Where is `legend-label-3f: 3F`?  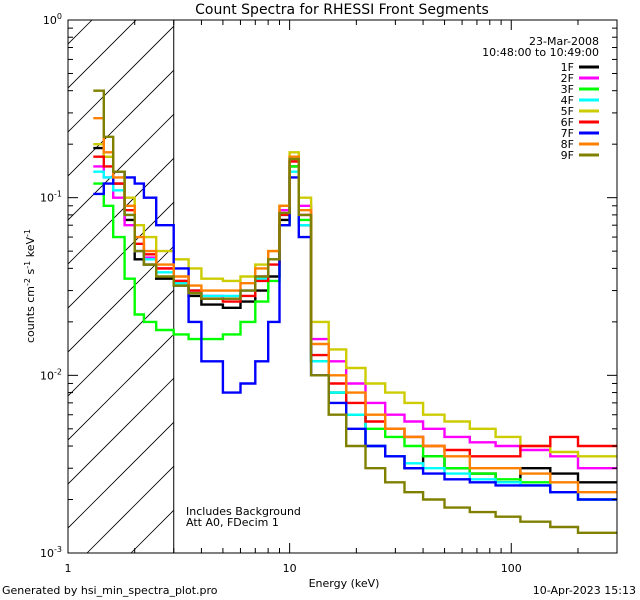
legend-label-3f: 3F is located at coordinates (567, 89).